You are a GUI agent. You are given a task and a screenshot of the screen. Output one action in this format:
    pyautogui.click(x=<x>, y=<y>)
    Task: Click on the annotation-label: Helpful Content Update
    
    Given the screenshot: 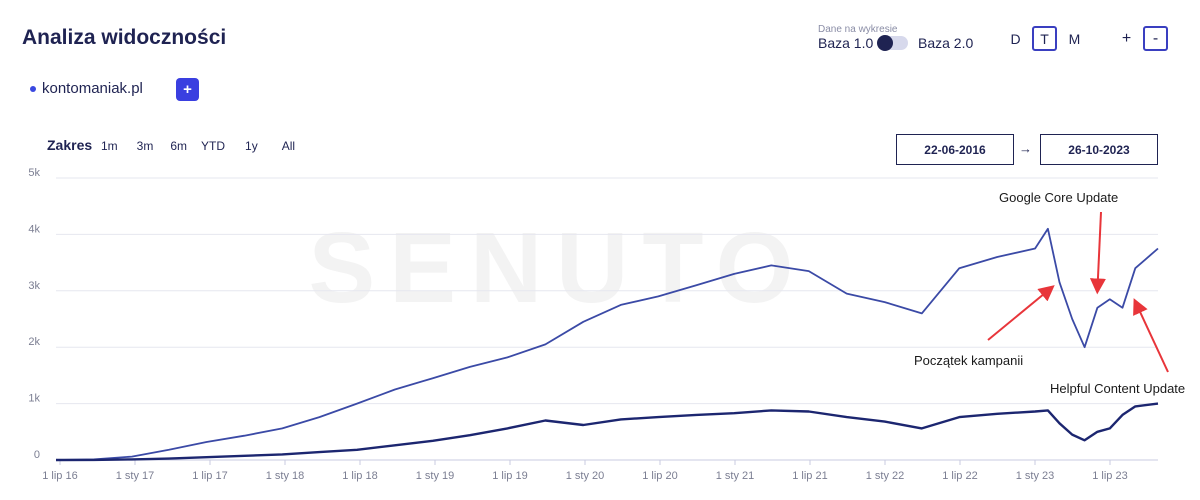 What is the action you would take?
    pyautogui.click(x=1117, y=388)
    